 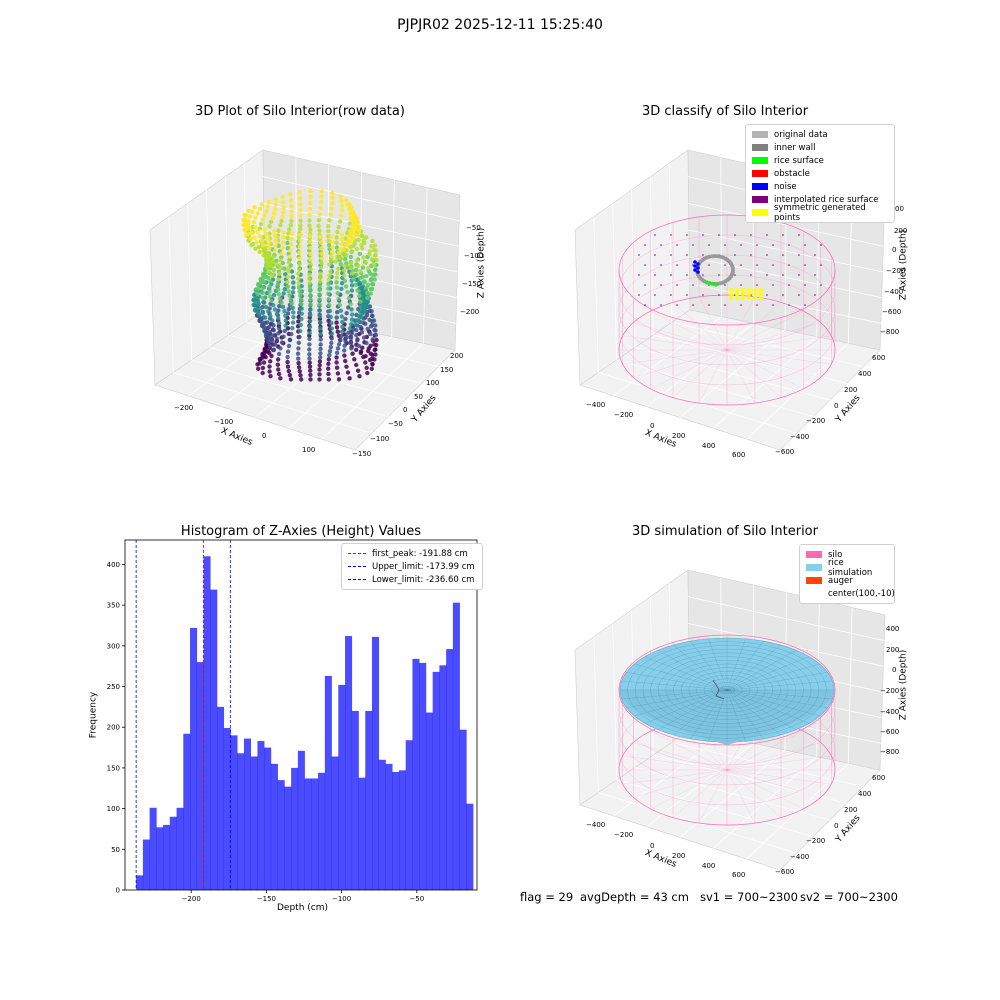 What do you see at coordinates (300, 111) in the screenshot?
I see `raw-plot-title: 3D Plot of Silo Interior(row data)` at bounding box center [300, 111].